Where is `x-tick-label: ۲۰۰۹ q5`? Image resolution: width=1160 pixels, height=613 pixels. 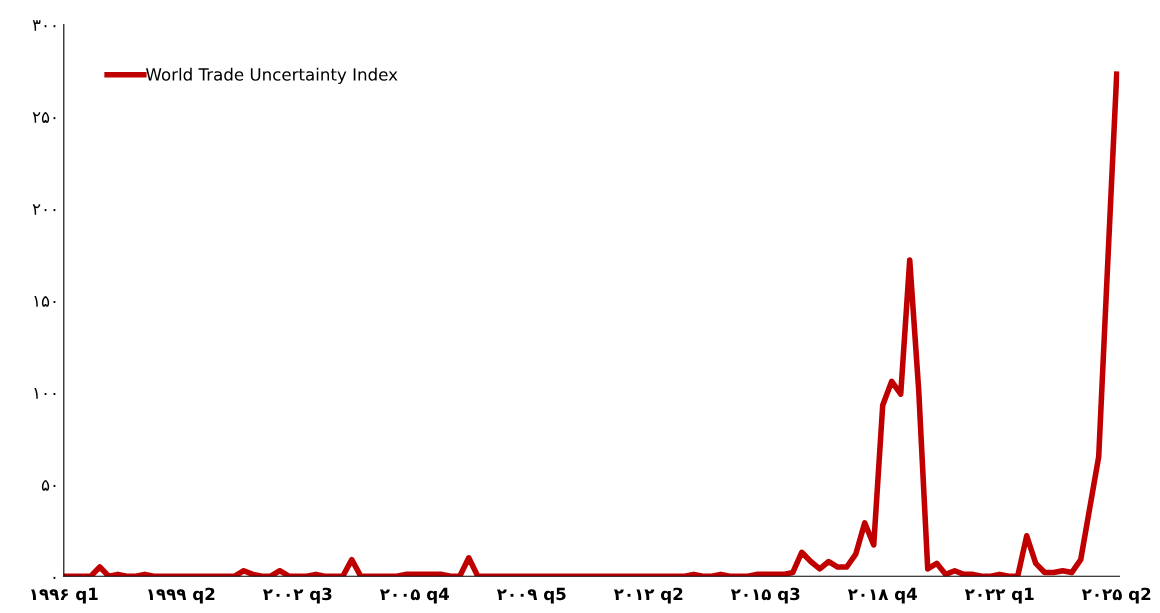 x-tick-label: ۲۰۰۹ q5 is located at coordinates (531, 595).